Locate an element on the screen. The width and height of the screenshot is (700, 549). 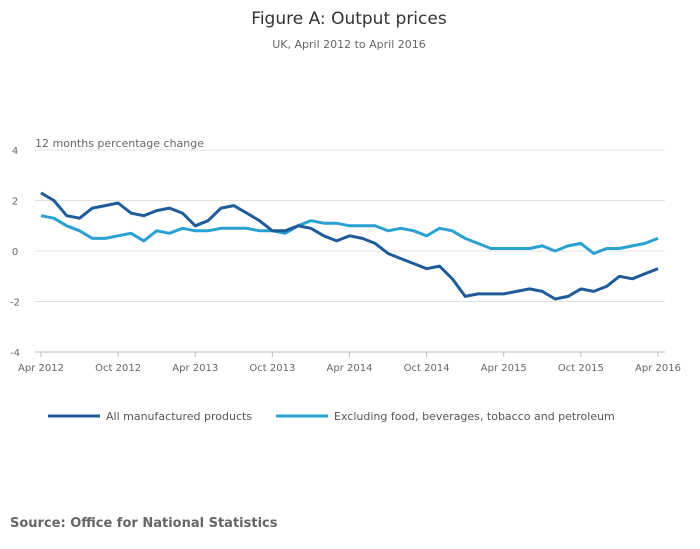
source-note: Source: Office for National Statistics is located at coordinates (144, 523).